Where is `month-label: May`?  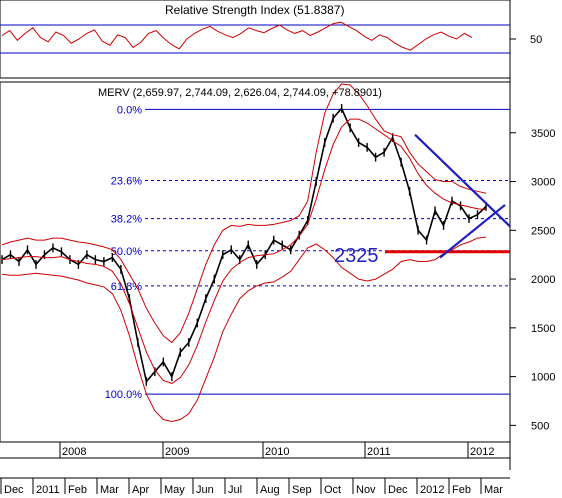
month-label: May is located at coordinates (174, 490).